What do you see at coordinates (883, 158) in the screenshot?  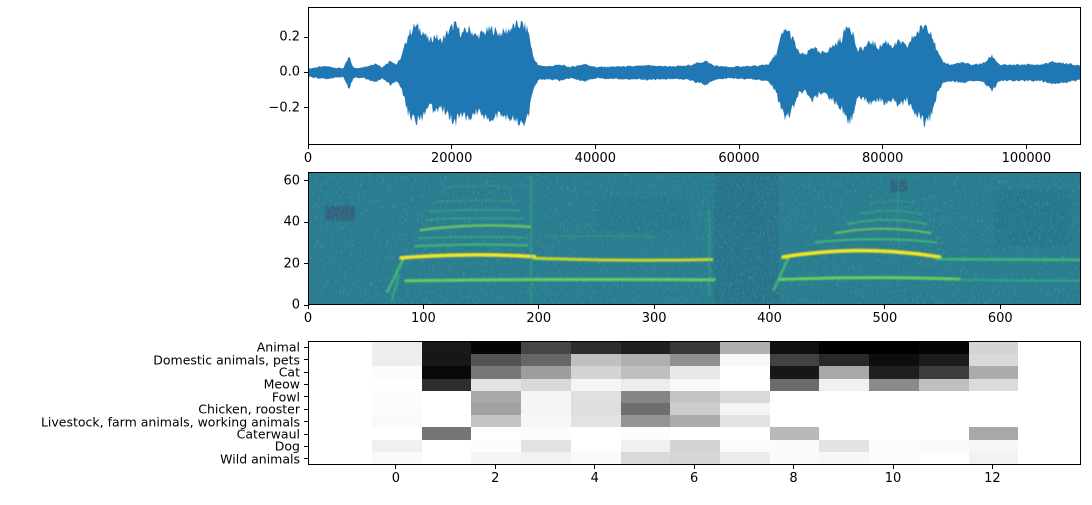 I see `waveform-x-tick-label: 80000` at bounding box center [883, 158].